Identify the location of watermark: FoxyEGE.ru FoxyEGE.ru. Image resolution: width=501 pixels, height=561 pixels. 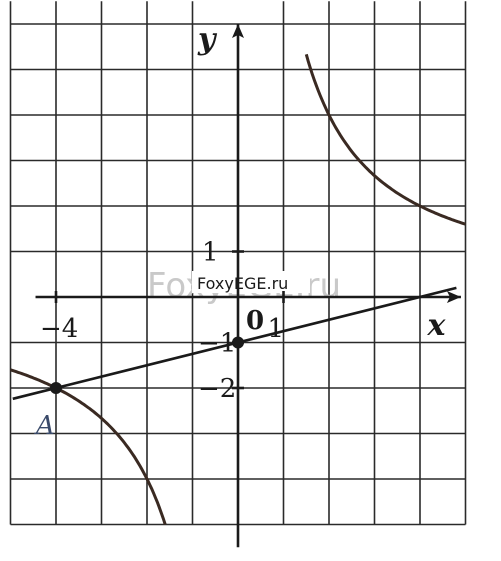
(244, 286).